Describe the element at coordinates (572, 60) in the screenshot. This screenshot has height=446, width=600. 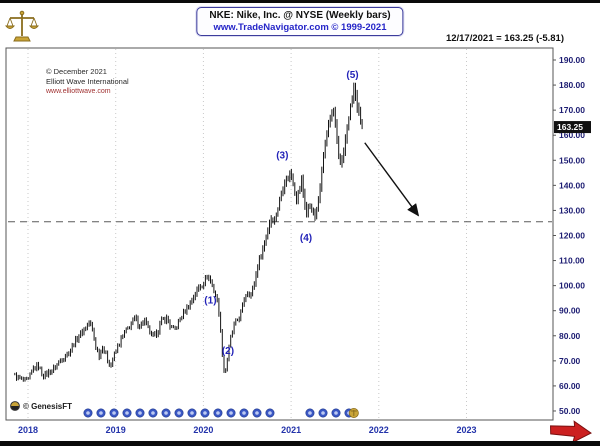
I see `y-tick-label: 190.00` at that location.